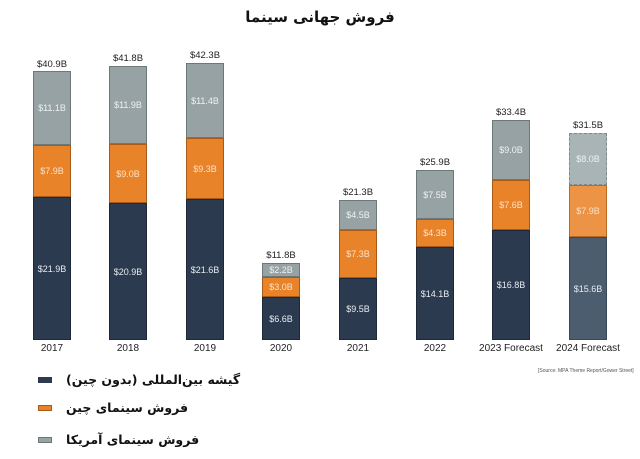  Describe the element at coordinates (511, 150) in the screenshot. I see `segment-us: $9.0B` at that location.